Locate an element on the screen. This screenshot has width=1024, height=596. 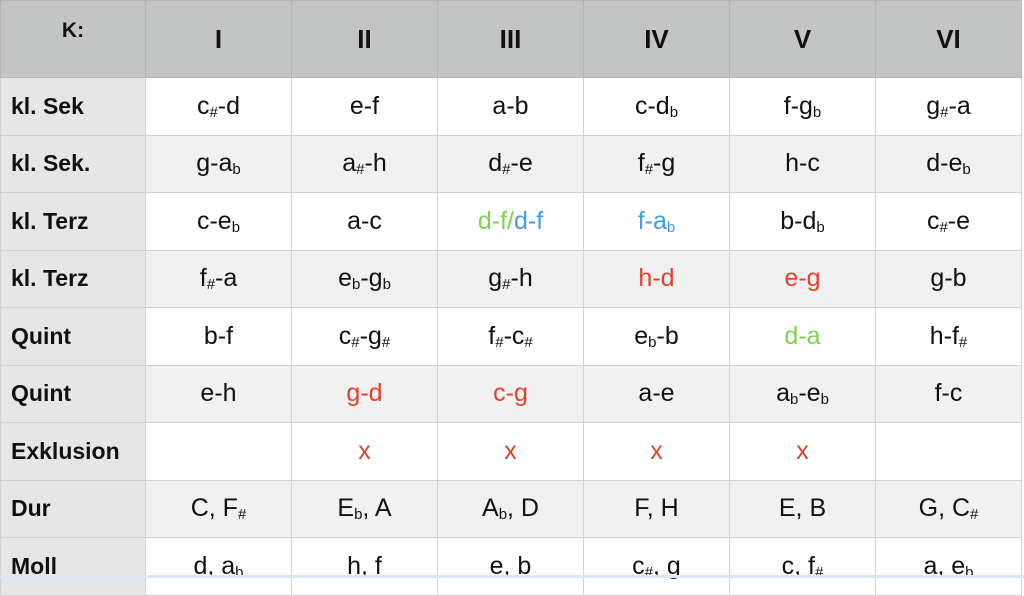
header-key-label: K: is located at coordinates (73, 39).